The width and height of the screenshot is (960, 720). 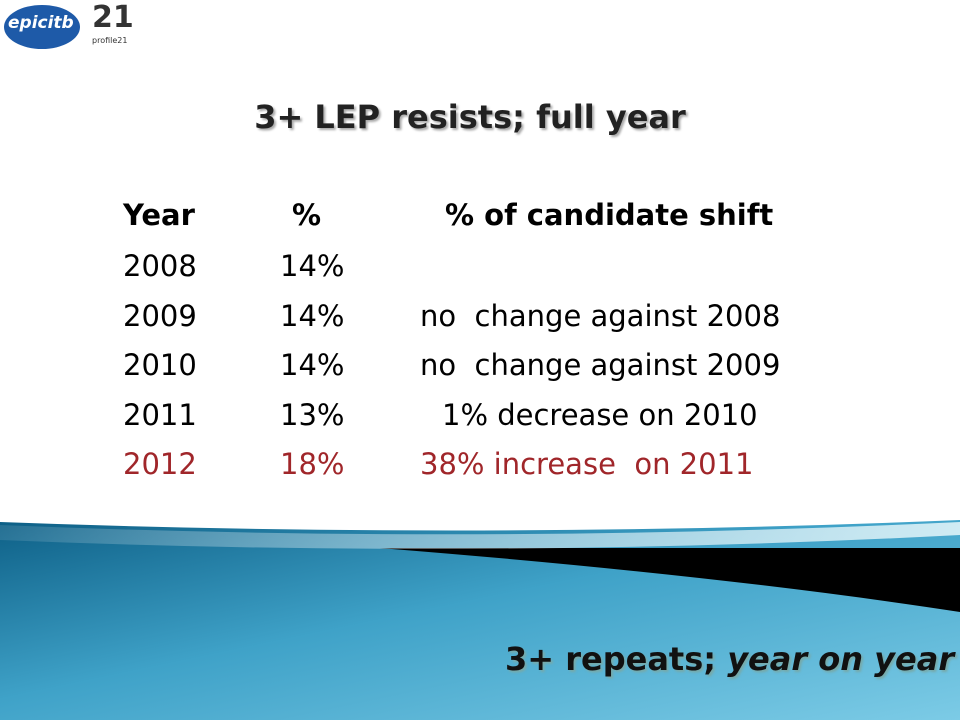 I want to click on header-cell: Year, so click(x=159, y=215).